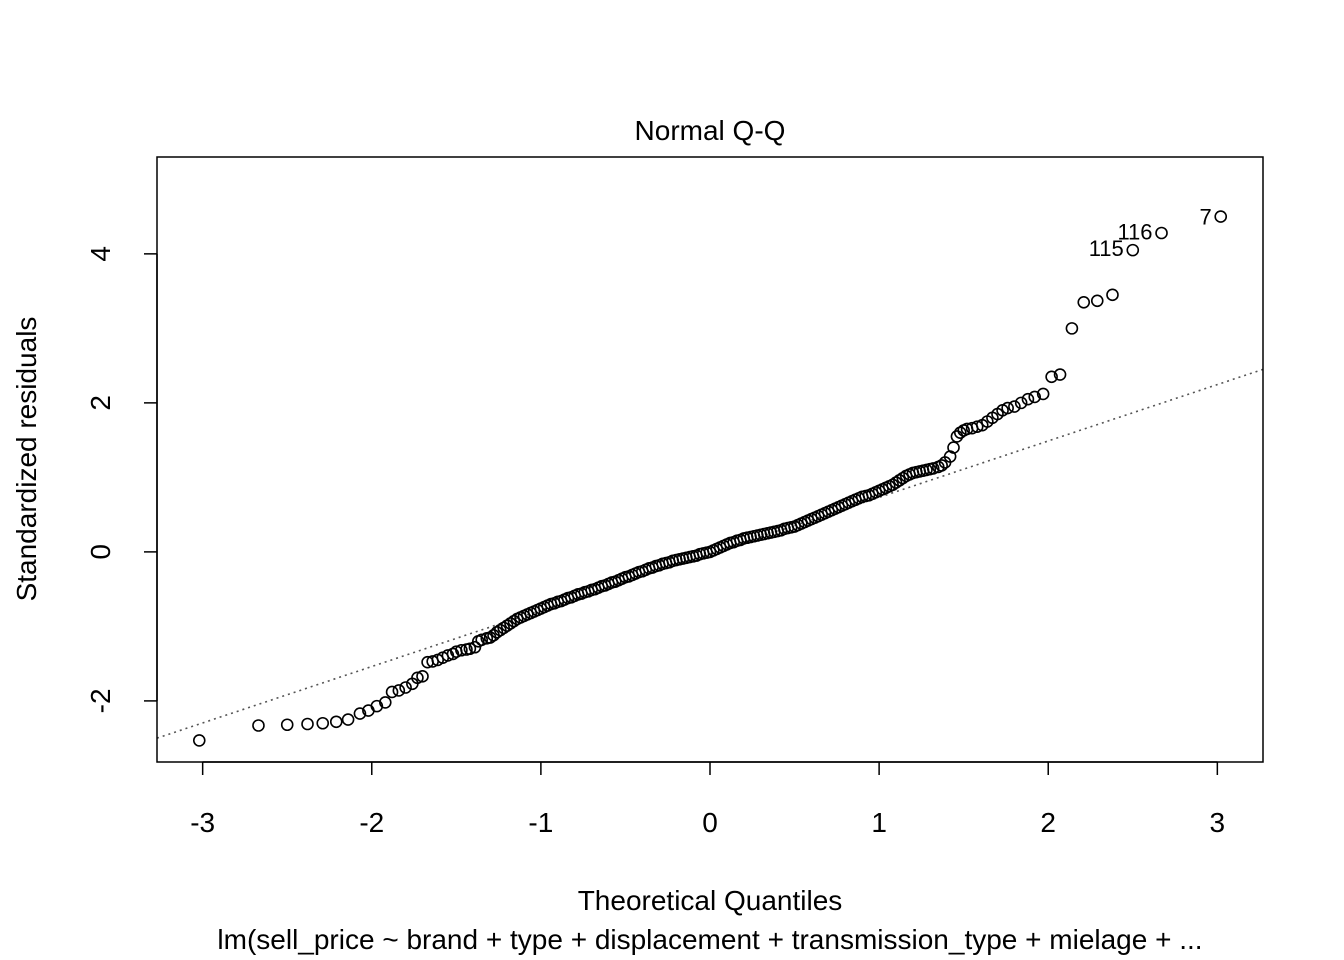 The height and width of the screenshot is (960, 1344). Describe the element at coordinates (100, 254) in the screenshot. I see `y-tick-label: 4` at that location.